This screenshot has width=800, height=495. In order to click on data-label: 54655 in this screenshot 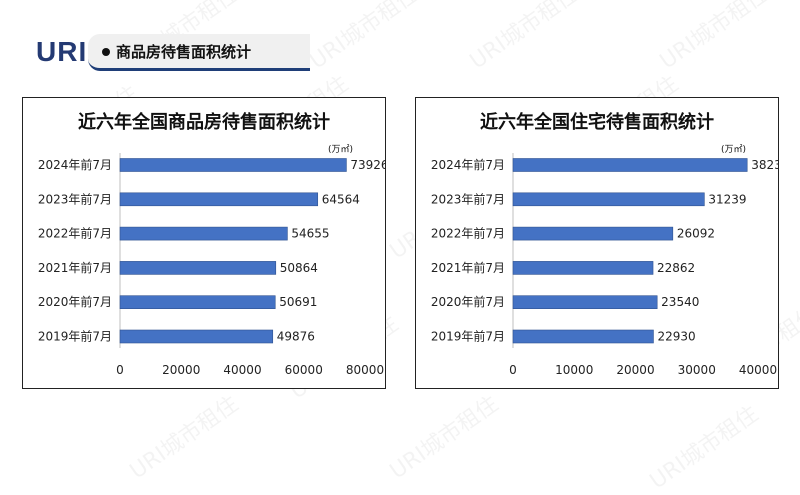, I will do `click(310, 234)`.